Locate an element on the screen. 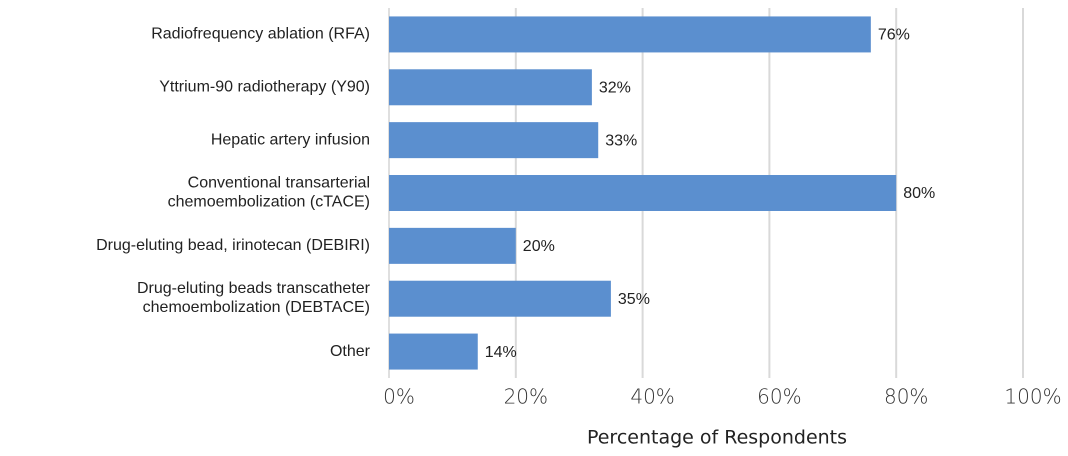 The image size is (1068, 456). y-tick-label: Radiofrequency ablation (RFA) is located at coordinates (260, 34).